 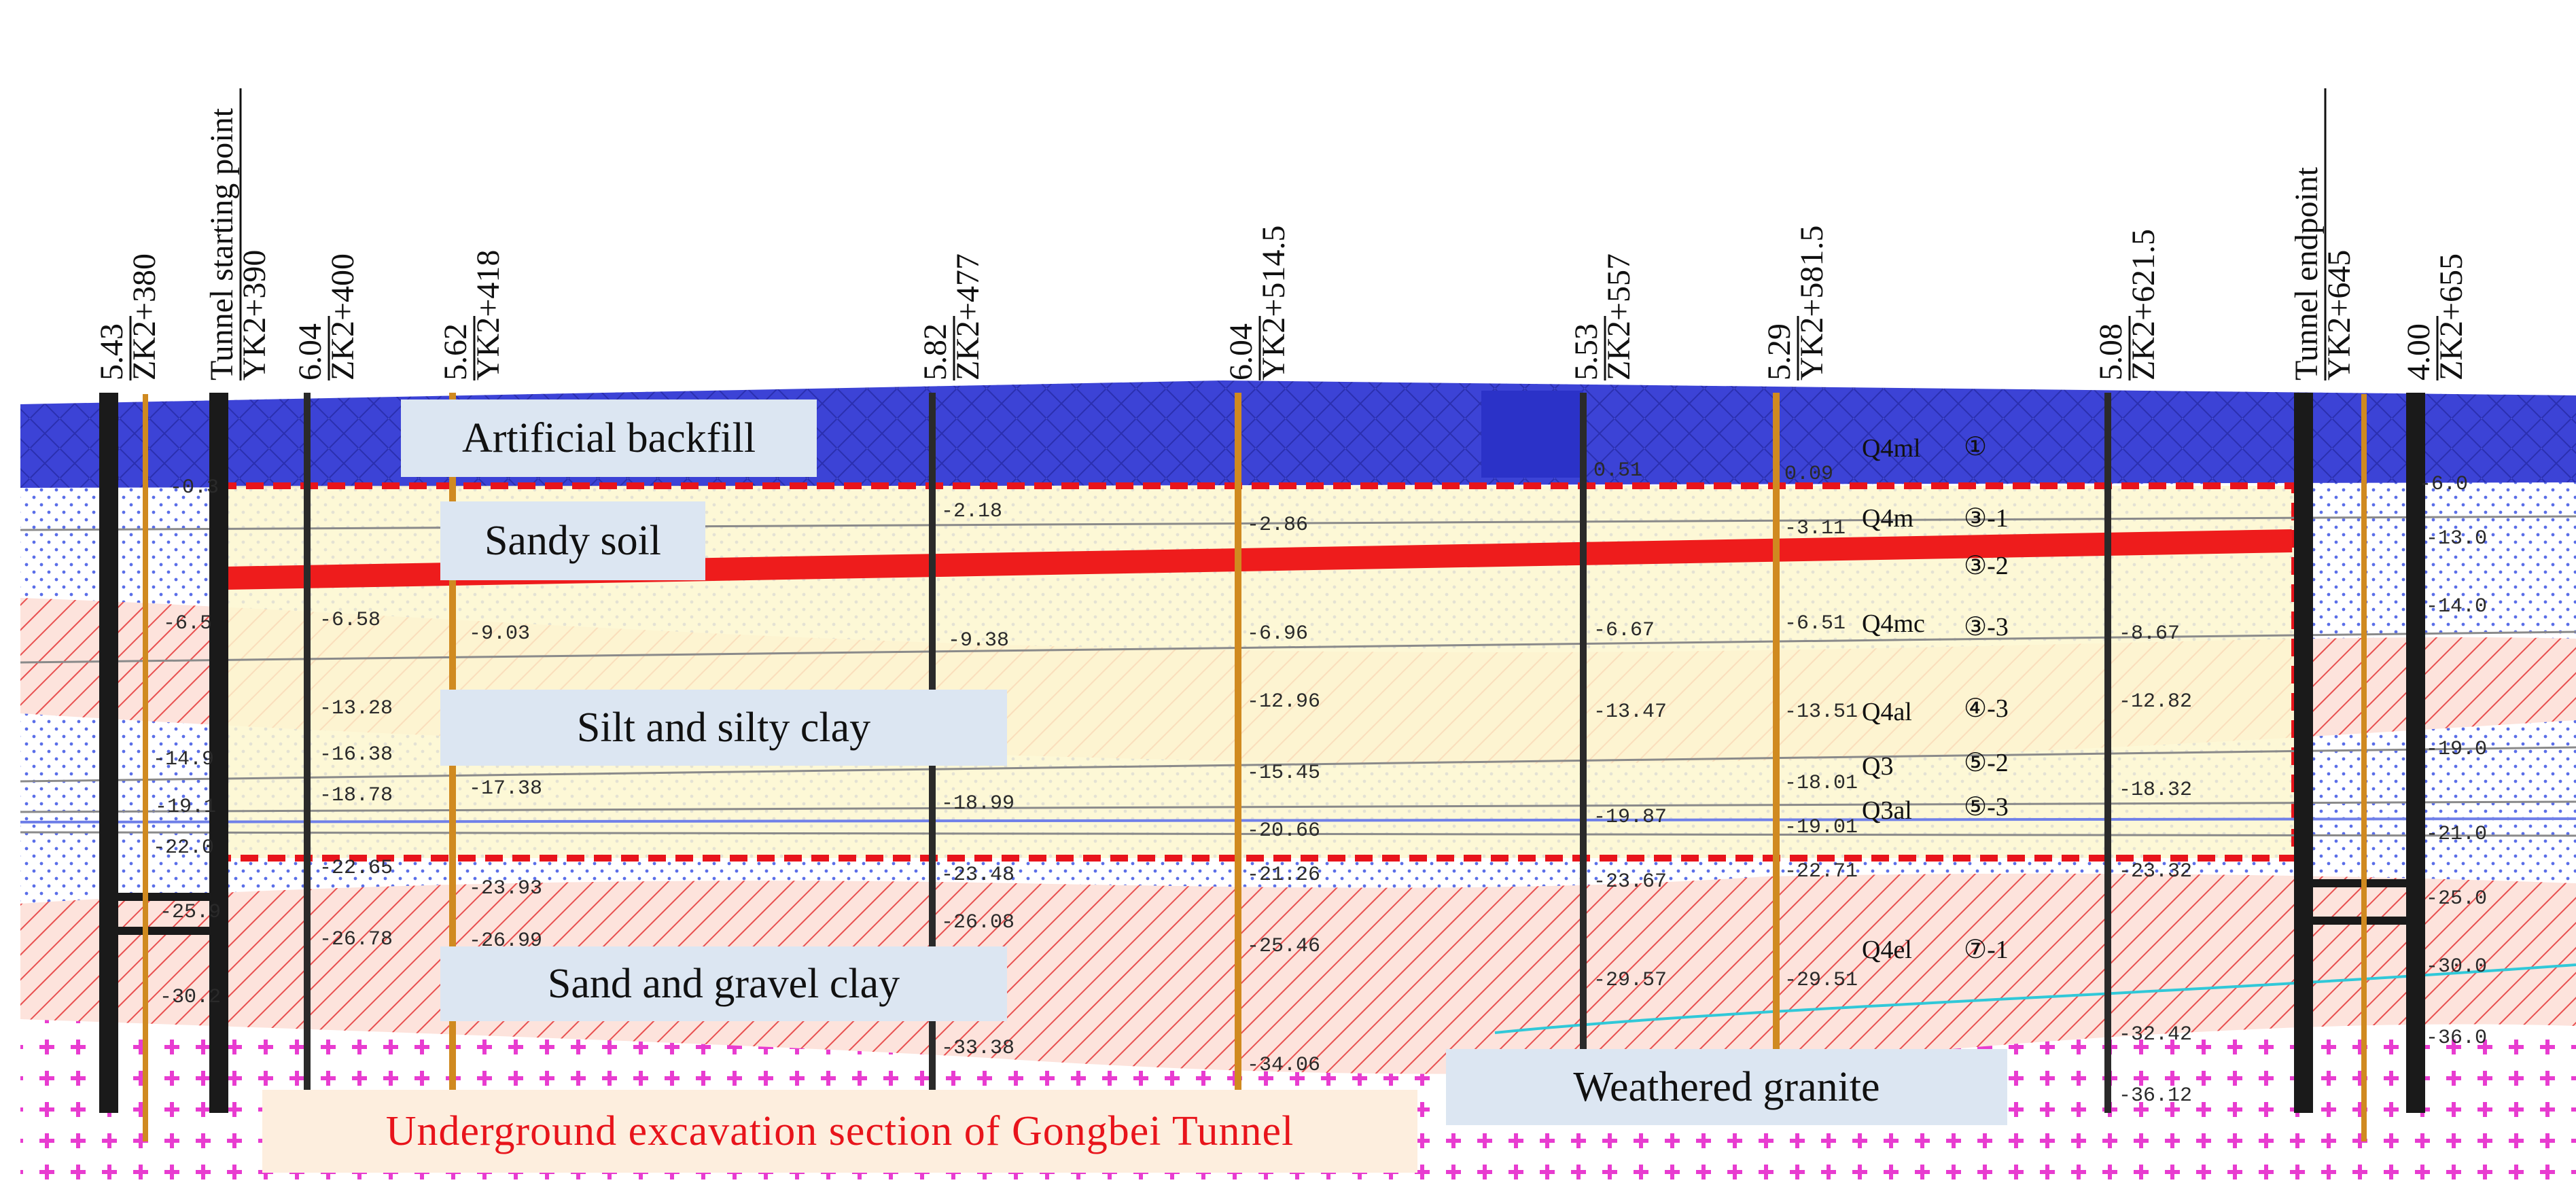 I want to click on sandy-soil-label: Sandy soil, so click(x=572, y=540).